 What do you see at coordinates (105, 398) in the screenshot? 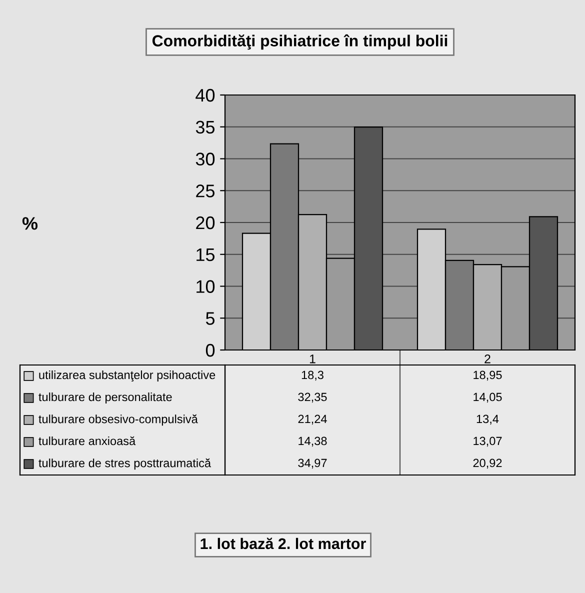
I see `legend-label: tulburare de personalitate` at bounding box center [105, 398].